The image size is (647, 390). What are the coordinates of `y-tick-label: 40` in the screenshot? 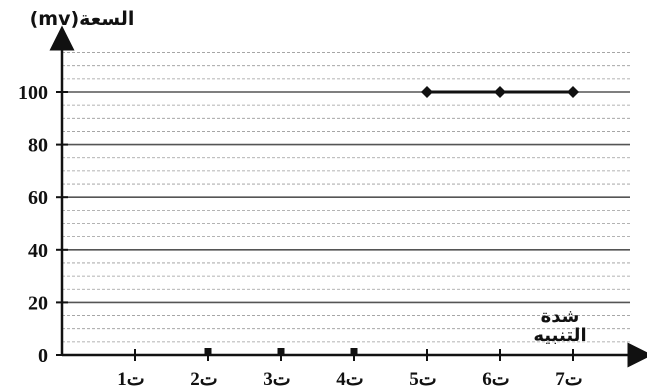 It's located at (38, 251).